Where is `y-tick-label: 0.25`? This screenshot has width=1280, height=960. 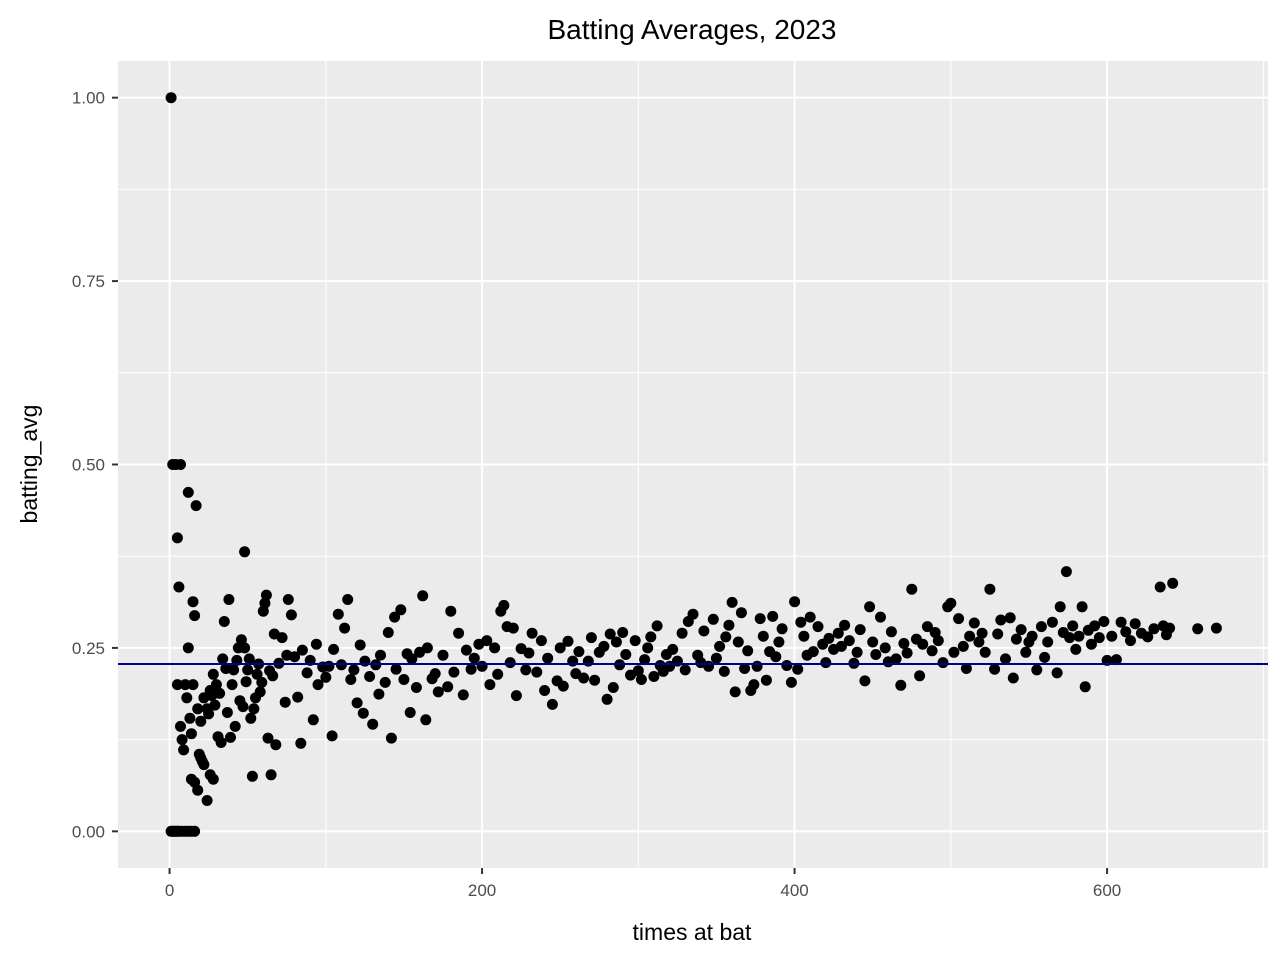
y-tick-label: 0.25 is located at coordinates (88, 648).